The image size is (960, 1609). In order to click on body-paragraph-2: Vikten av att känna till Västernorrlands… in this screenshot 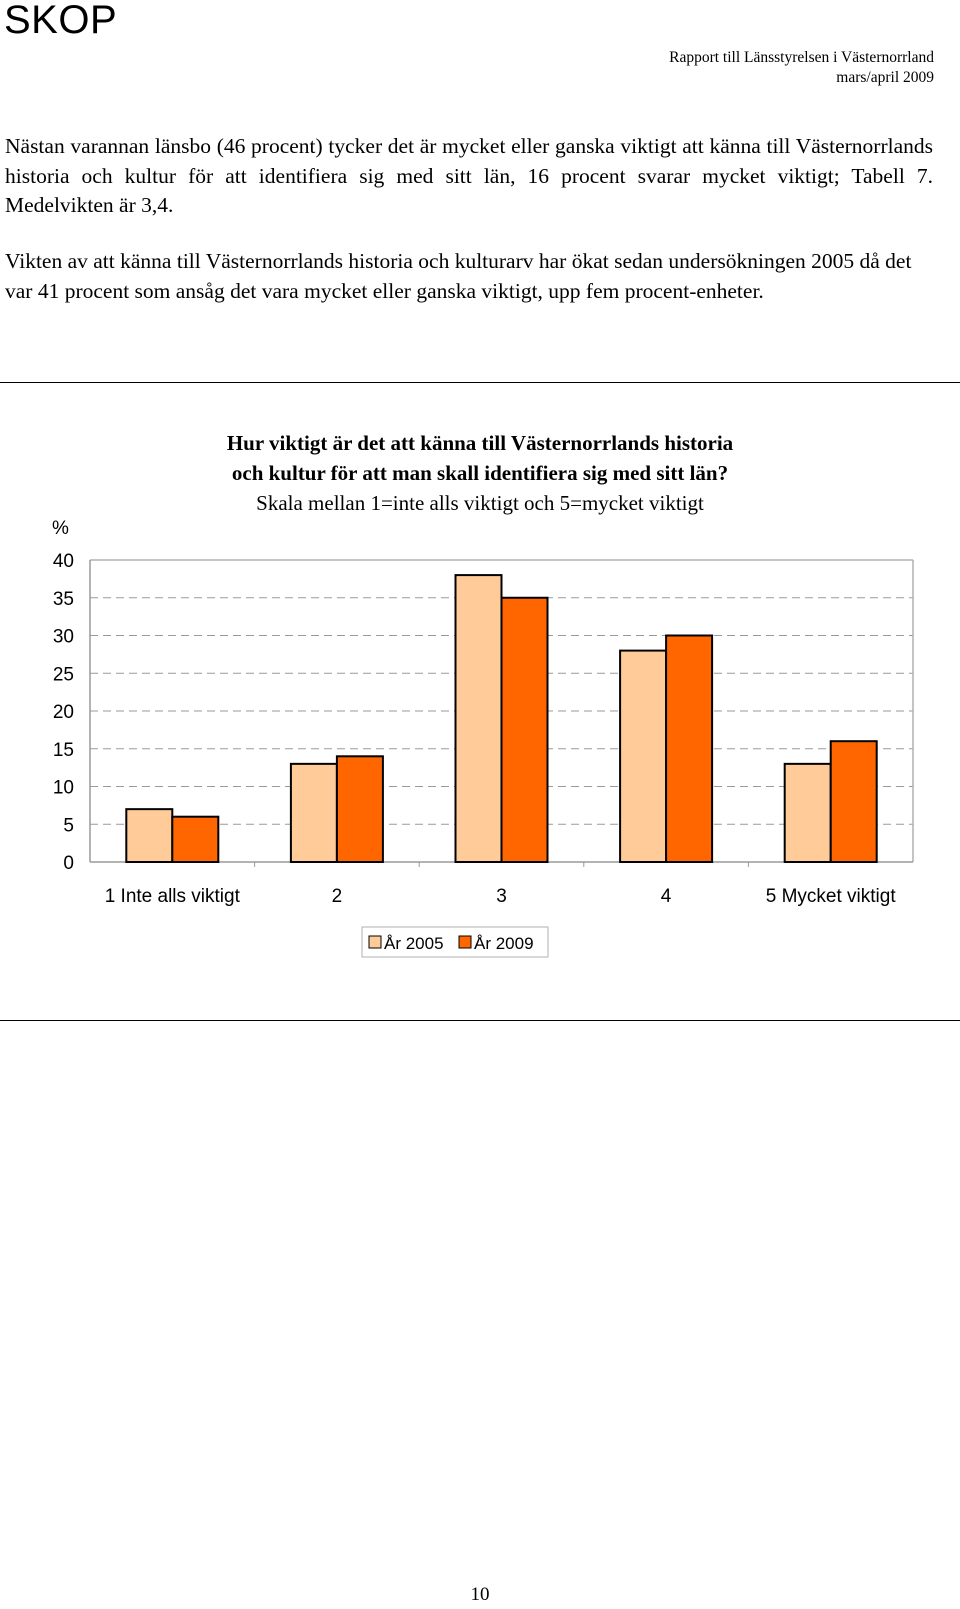, I will do `click(458, 276)`.